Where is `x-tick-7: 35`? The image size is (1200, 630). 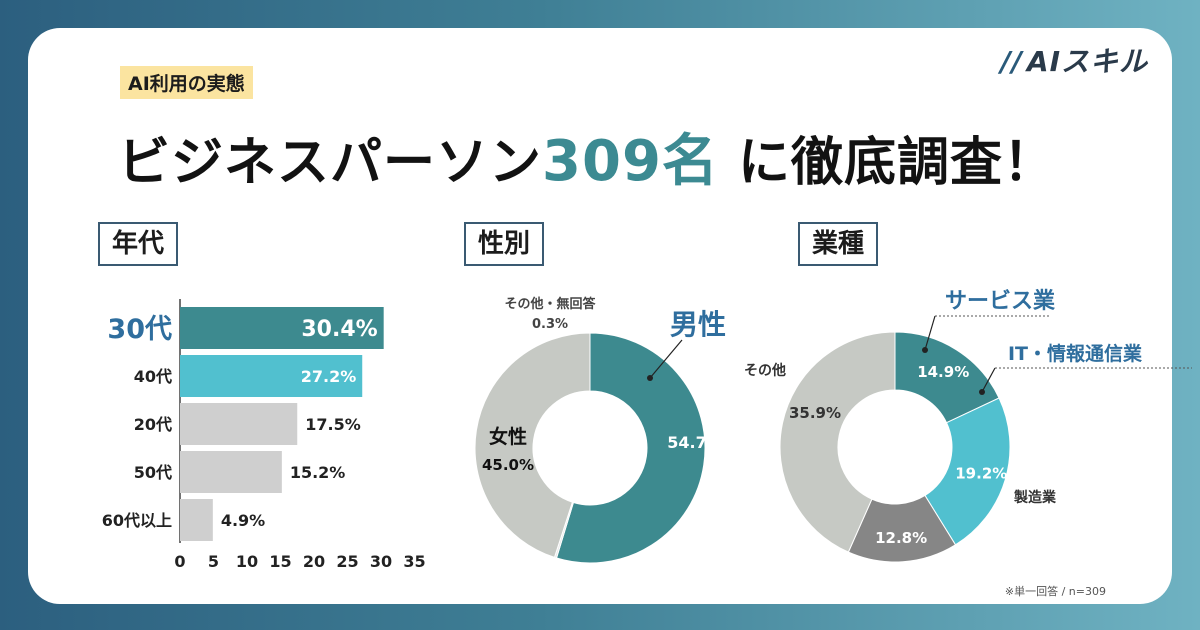
x-tick-7: 35 is located at coordinates (414, 561).